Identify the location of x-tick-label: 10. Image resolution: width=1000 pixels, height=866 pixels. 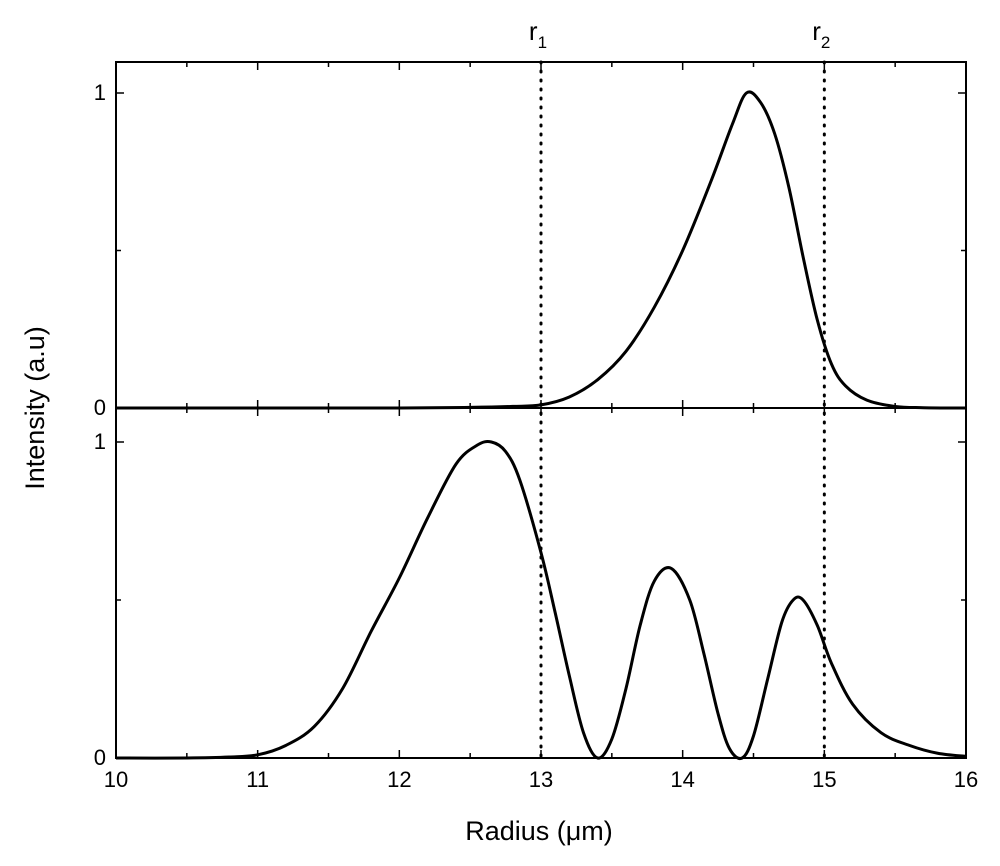
(116, 779).